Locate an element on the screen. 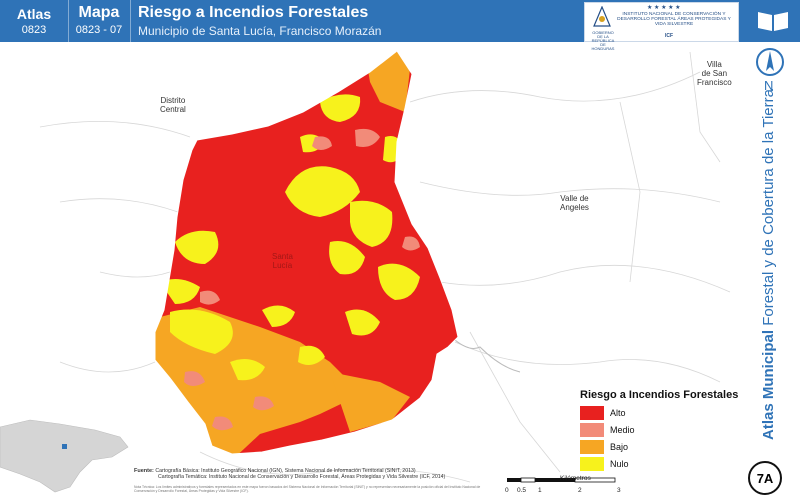 The width and height of the screenshot is (800, 500). book-icon is located at coordinates (772, 21).